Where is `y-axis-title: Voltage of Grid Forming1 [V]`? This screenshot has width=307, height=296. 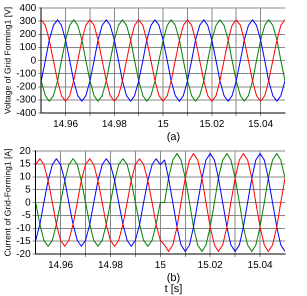
y-axis-title: Voltage of Grid Forming1 [V] is located at coordinates (7, 60).